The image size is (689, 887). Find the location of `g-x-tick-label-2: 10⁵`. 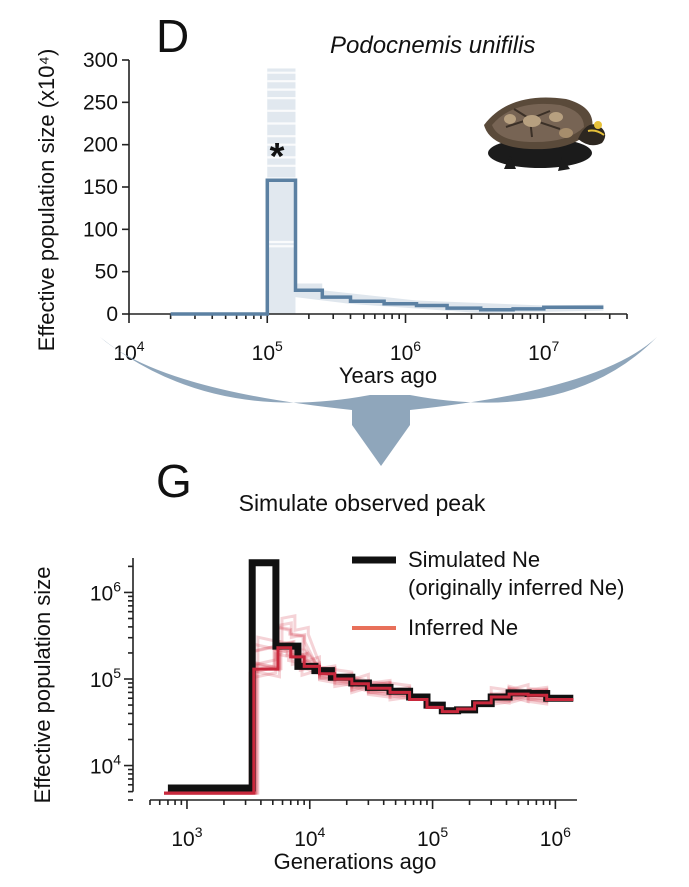

g-x-tick-label-2: 10⁵ is located at coordinates (432, 837).